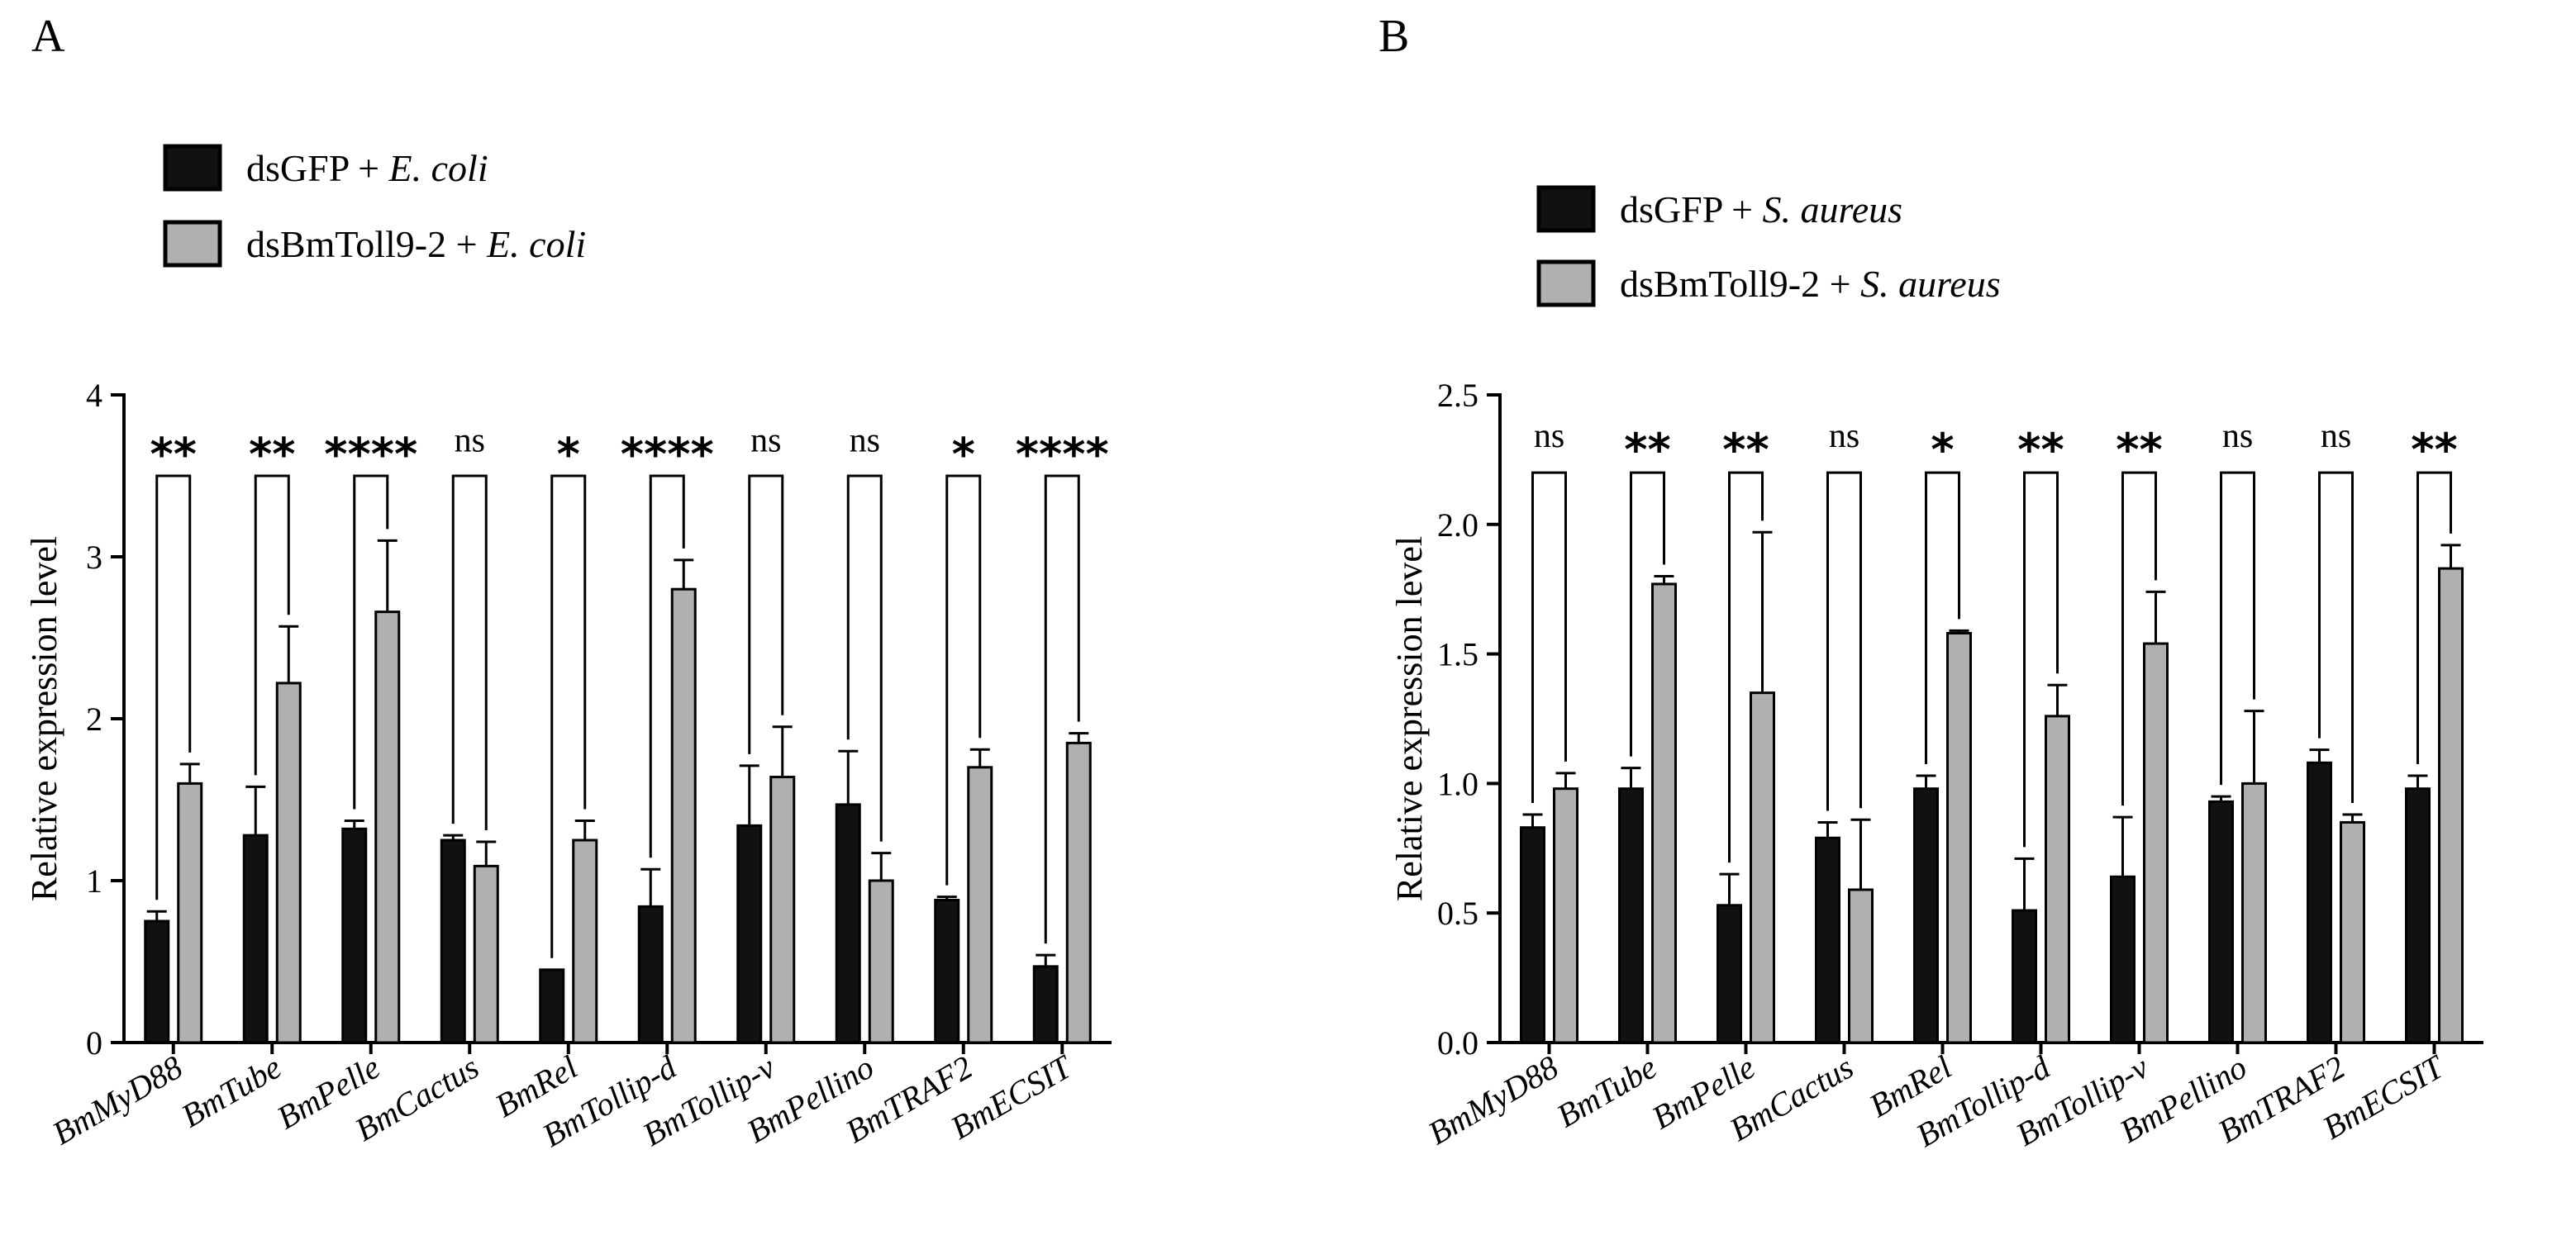  What do you see at coordinates (367, 168) in the screenshot?
I see `legend-label-1: dsGFP + E. coli` at bounding box center [367, 168].